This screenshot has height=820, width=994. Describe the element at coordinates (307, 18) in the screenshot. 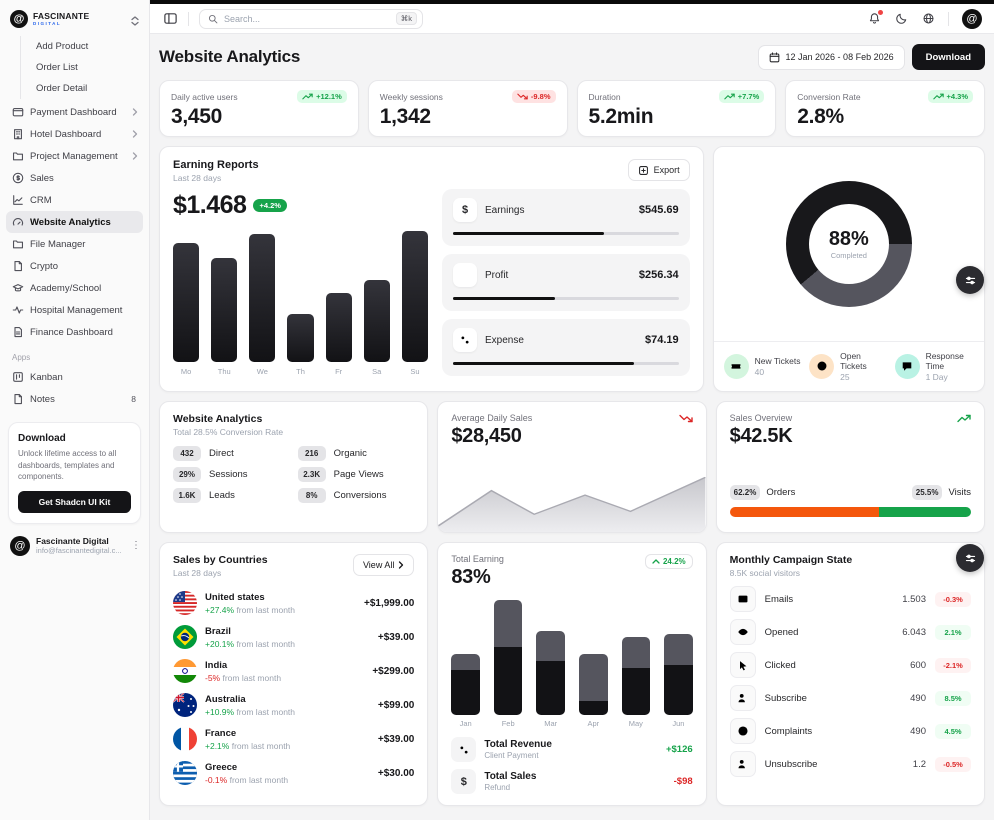

I see `search-input` at that location.